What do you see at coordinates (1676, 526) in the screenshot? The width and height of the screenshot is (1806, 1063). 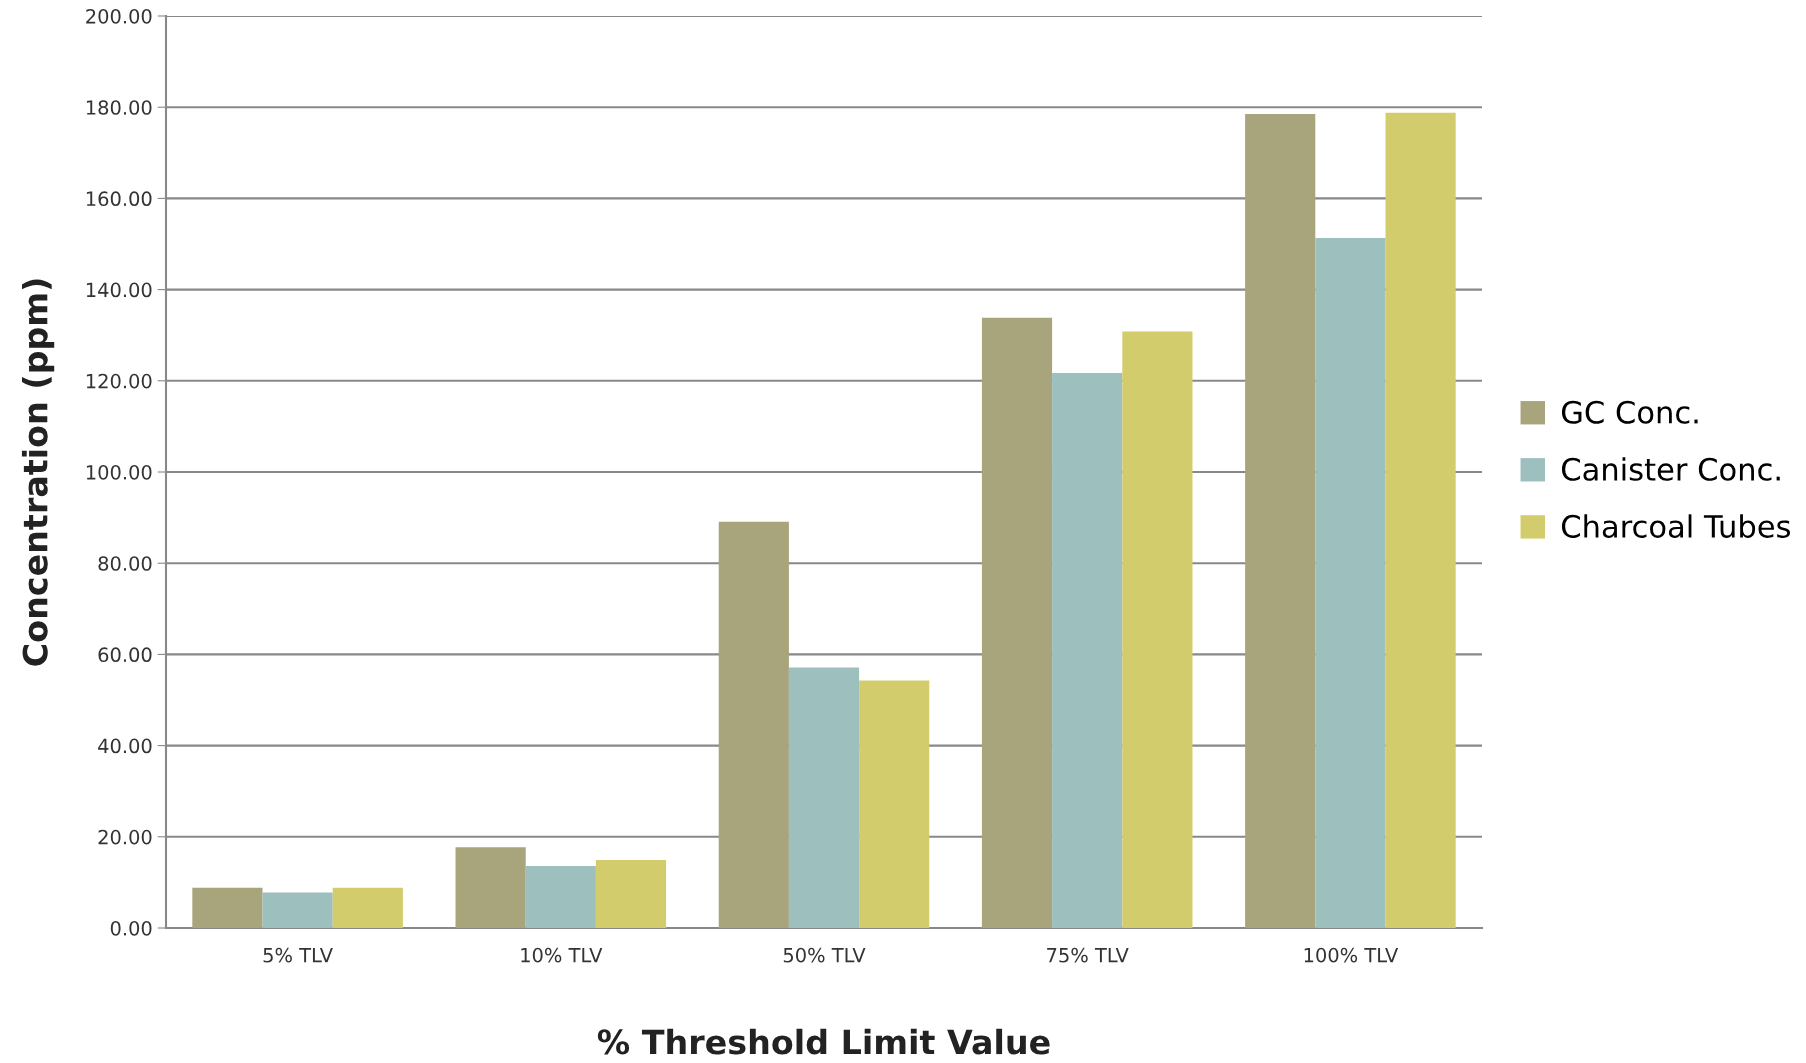 I see `legend-label: Charcoal Tubes` at bounding box center [1676, 526].